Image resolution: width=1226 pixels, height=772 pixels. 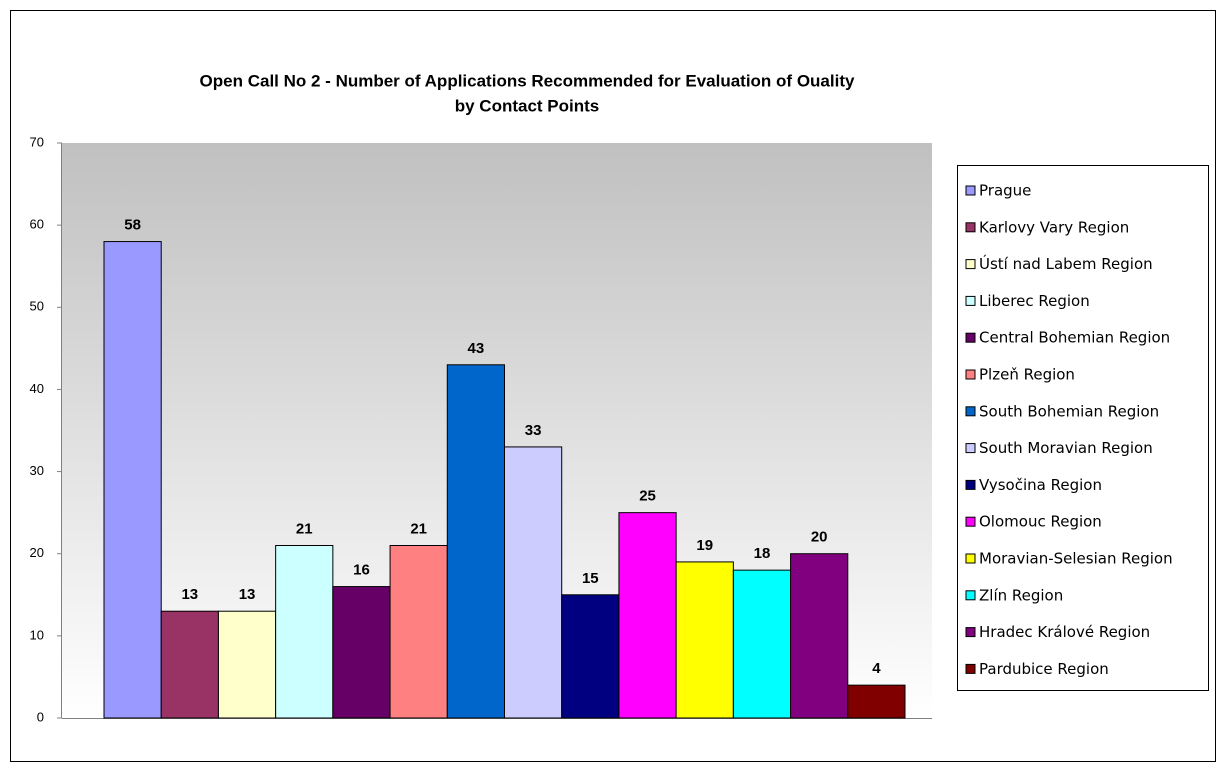 What do you see at coordinates (132, 225) in the screenshot?
I see `value-label: 58` at bounding box center [132, 225].